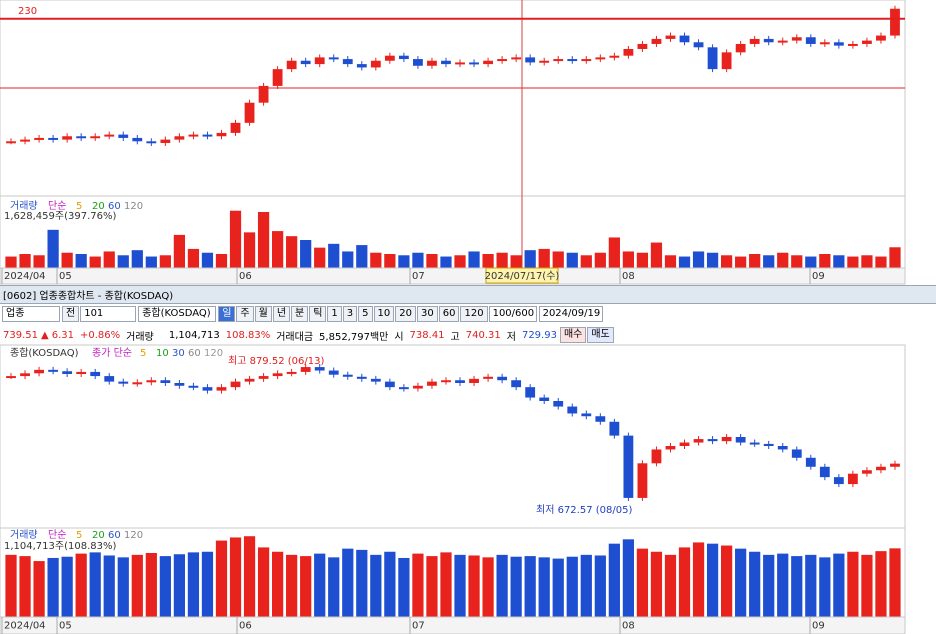 This screenshot has width=936, height=634. I want to click on period-button: 월, so click(263, 314).